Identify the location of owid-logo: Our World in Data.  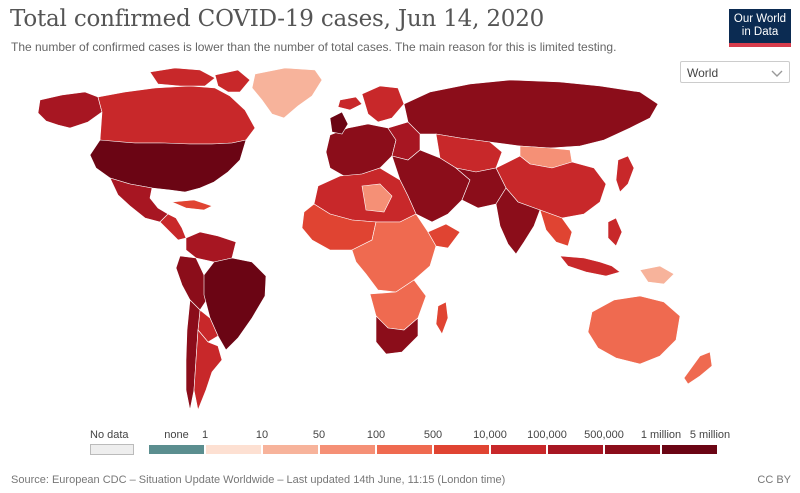
(760, 28).